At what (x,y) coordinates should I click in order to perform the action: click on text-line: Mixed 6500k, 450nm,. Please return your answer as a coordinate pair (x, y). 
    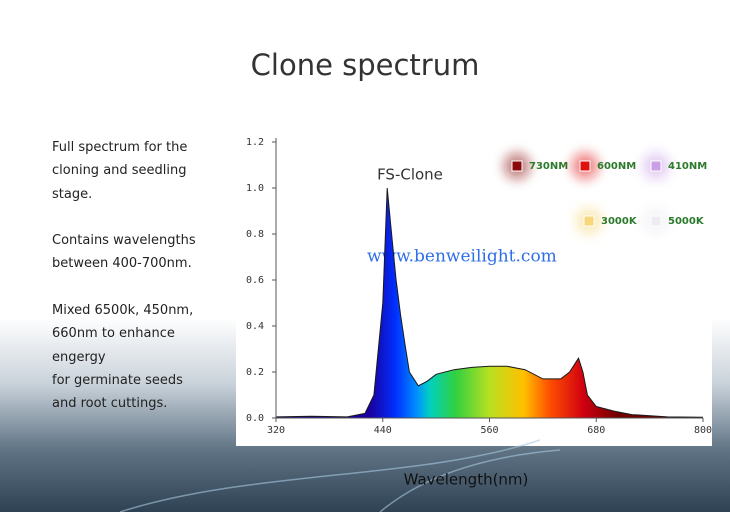
    Looking at the image, I should click on (123, 311).